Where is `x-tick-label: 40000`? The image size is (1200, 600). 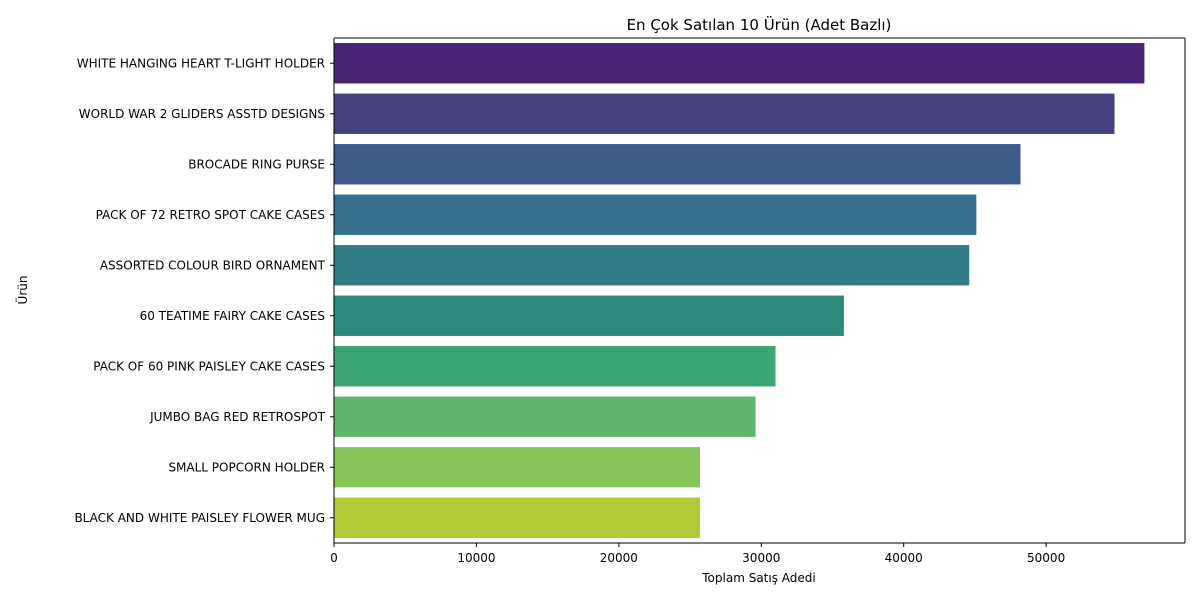 x-tick-label: 40000 is located at coordinates (904, 558).